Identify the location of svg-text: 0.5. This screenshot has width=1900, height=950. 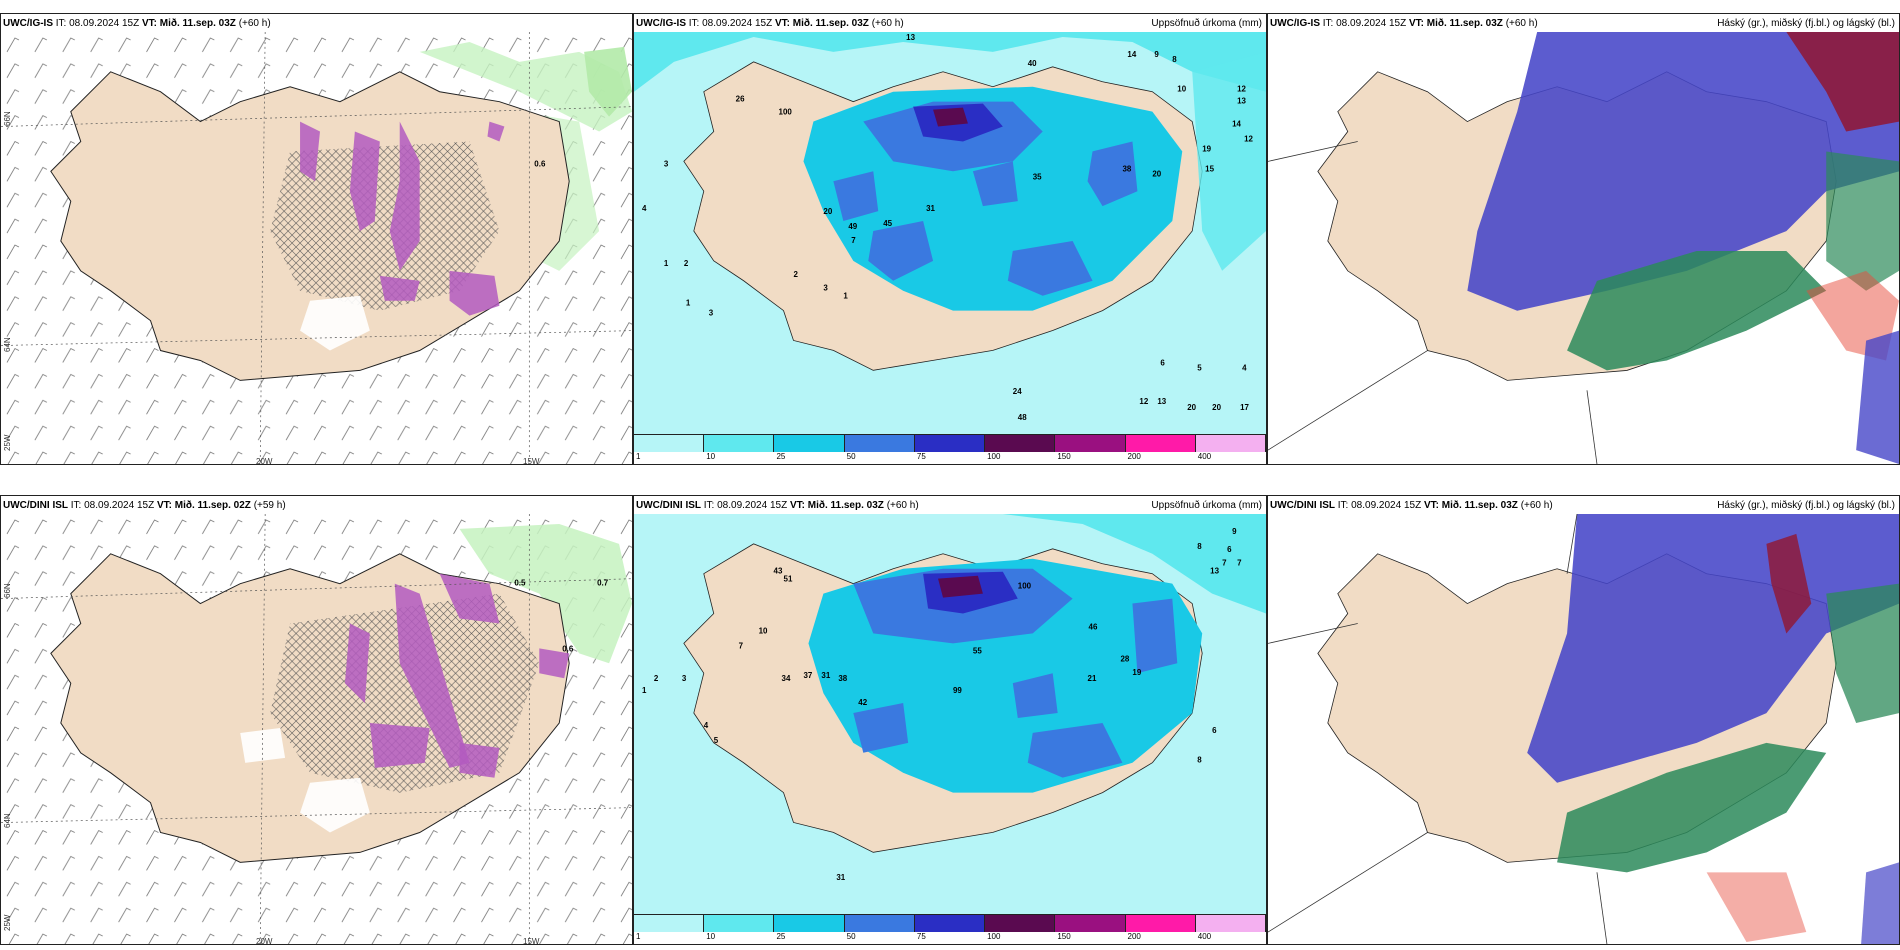
(520, 583).